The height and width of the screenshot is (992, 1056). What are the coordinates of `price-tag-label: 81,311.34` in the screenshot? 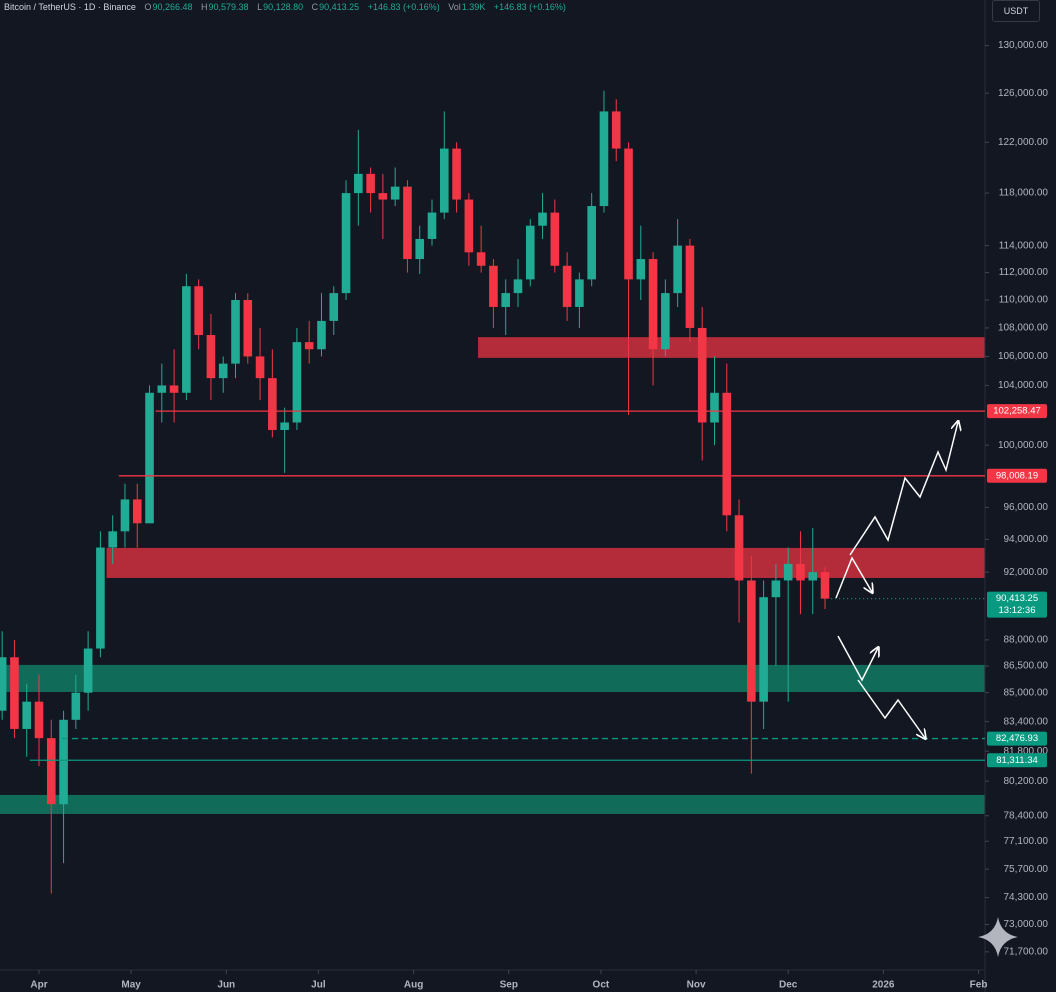 It's located at (1017, 760).